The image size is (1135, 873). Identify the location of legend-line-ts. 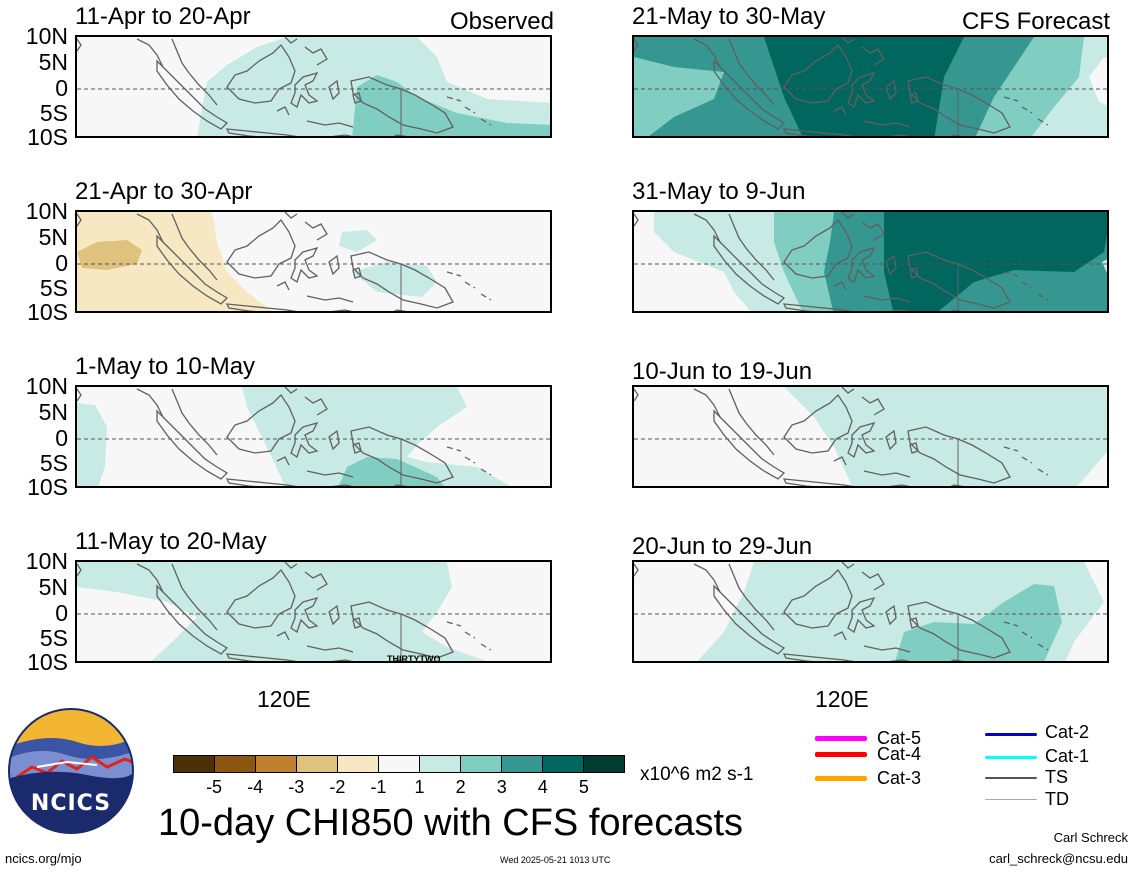
(1011, 778).